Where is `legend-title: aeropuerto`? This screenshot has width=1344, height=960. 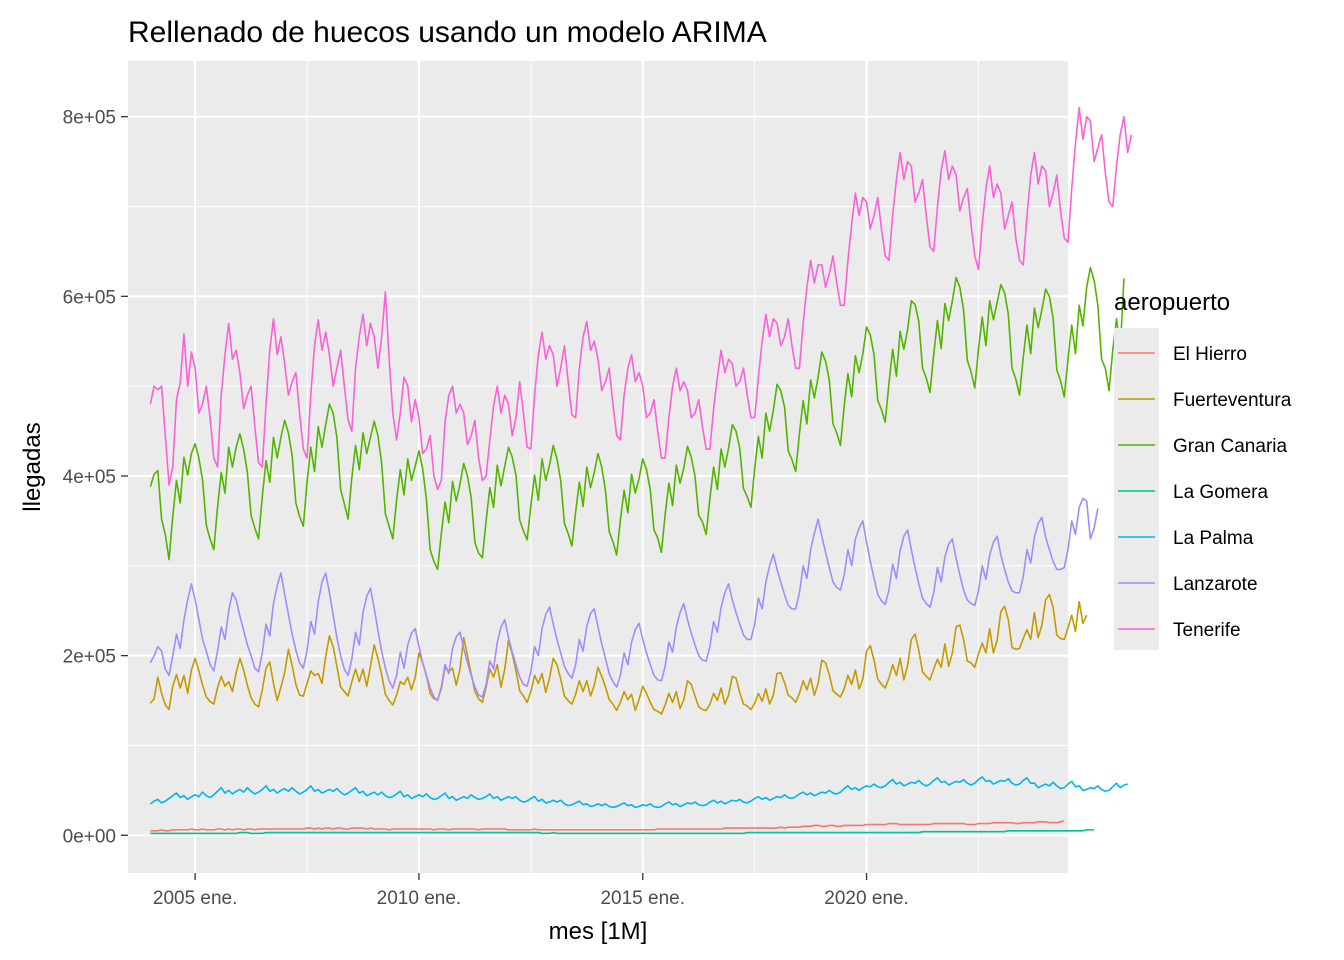 legend-title: aeropuerto is located at coordinates (1172, 302).